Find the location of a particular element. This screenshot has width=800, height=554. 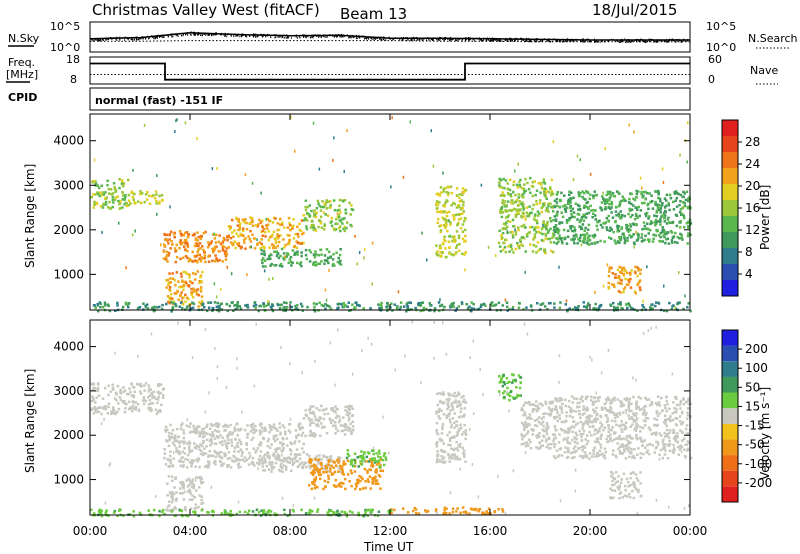

ytick-label: 4000 is located at coordinates (68, 141).